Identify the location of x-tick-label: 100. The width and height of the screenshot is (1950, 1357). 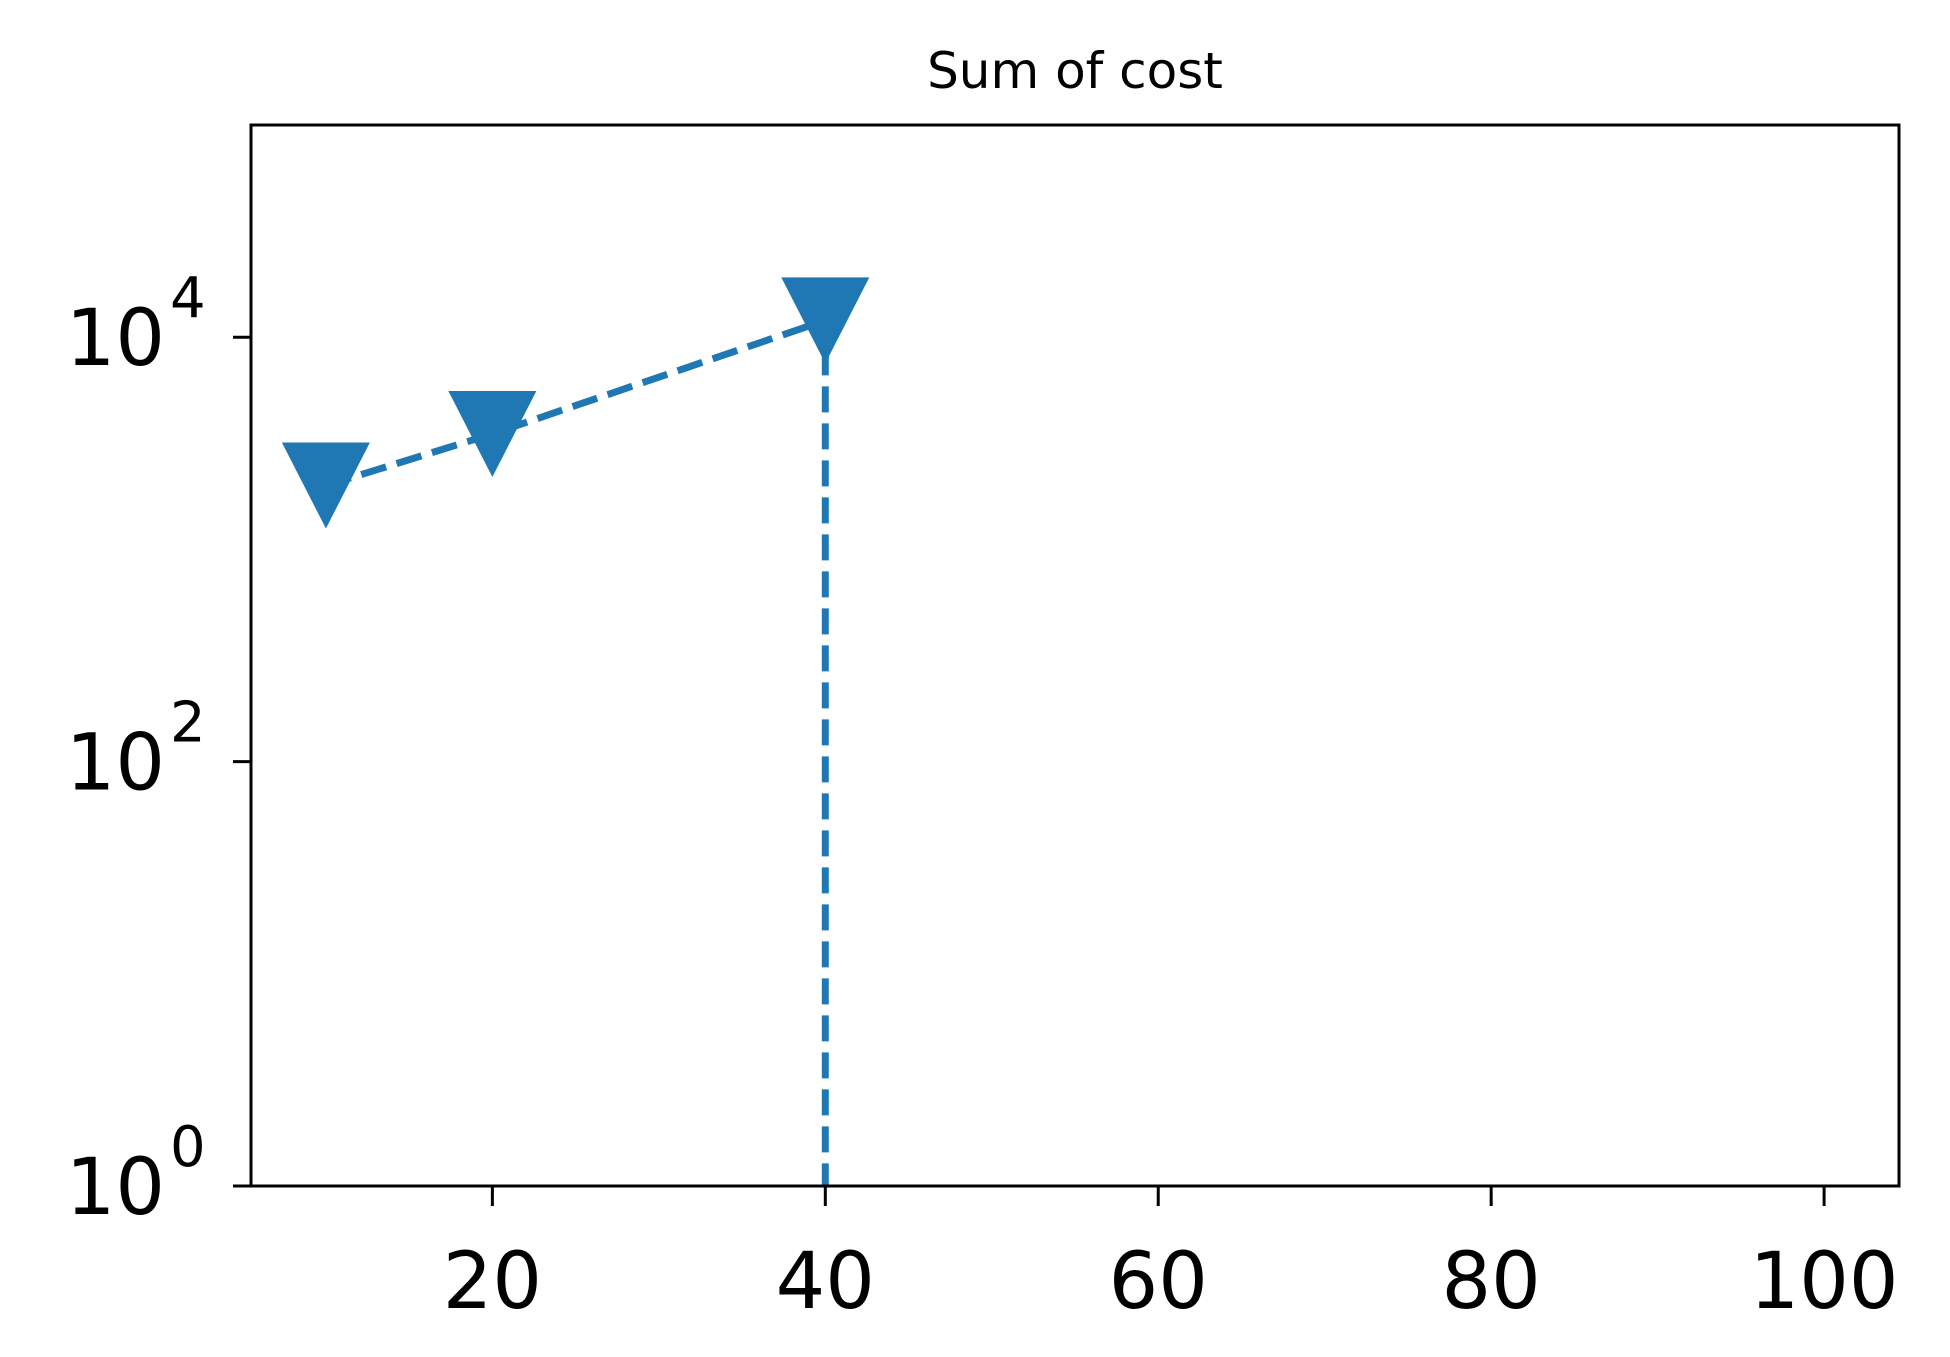
(1824, 1282).